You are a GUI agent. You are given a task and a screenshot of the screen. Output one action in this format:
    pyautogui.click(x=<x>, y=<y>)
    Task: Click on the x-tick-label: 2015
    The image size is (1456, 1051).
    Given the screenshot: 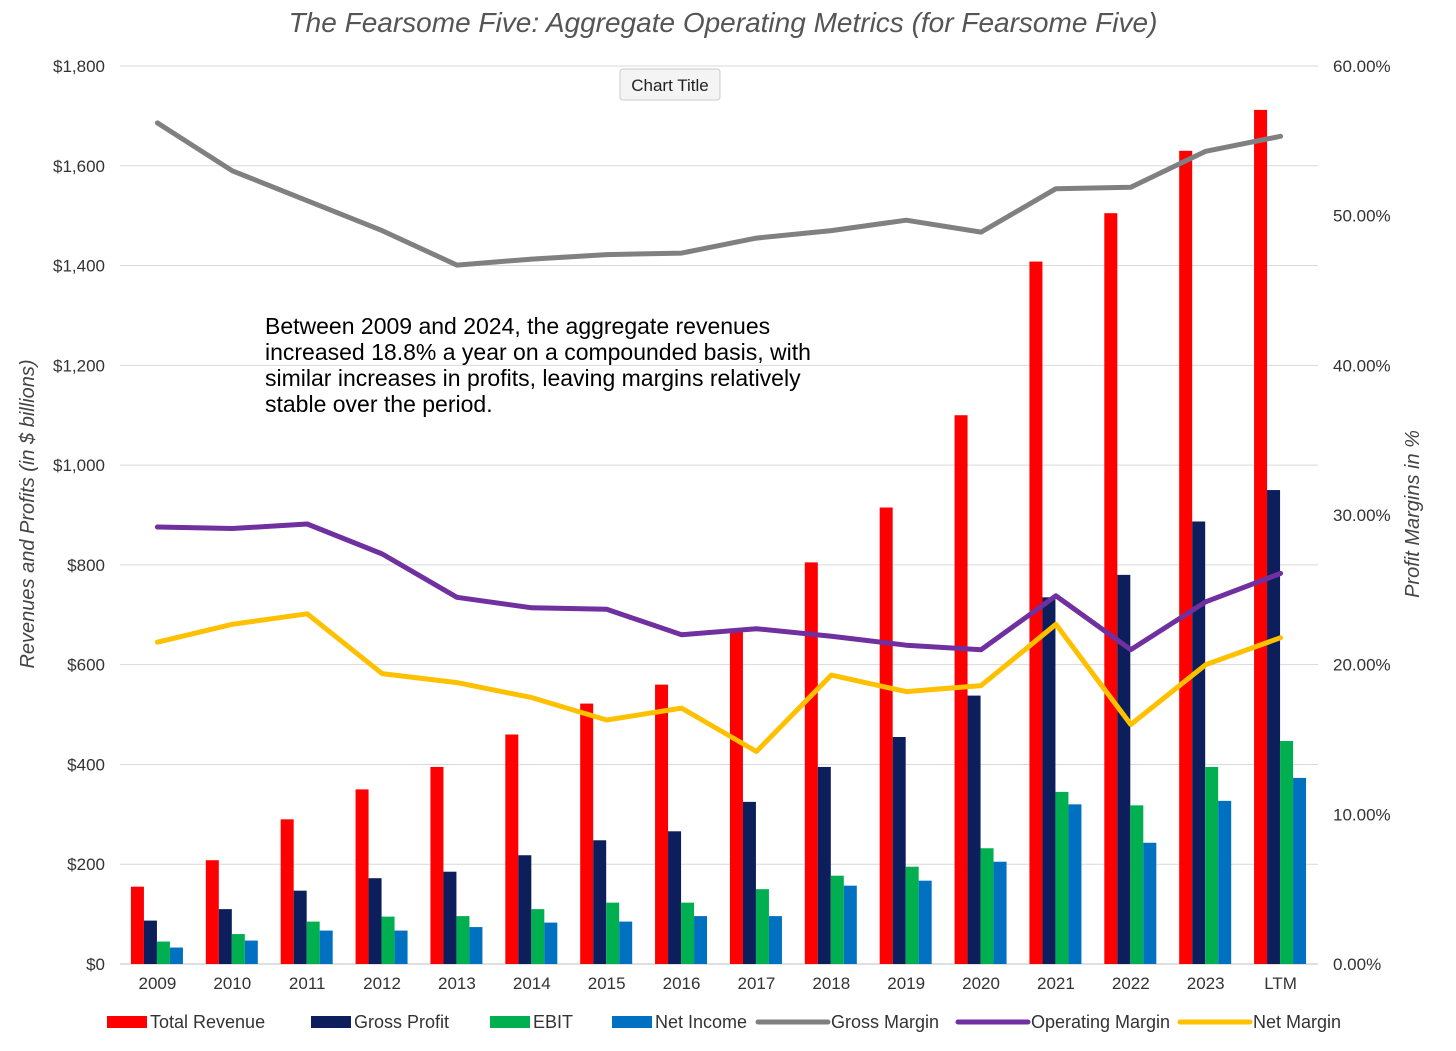 What is the action you would take?
    pyautogui.click(x=607, y=983)
    